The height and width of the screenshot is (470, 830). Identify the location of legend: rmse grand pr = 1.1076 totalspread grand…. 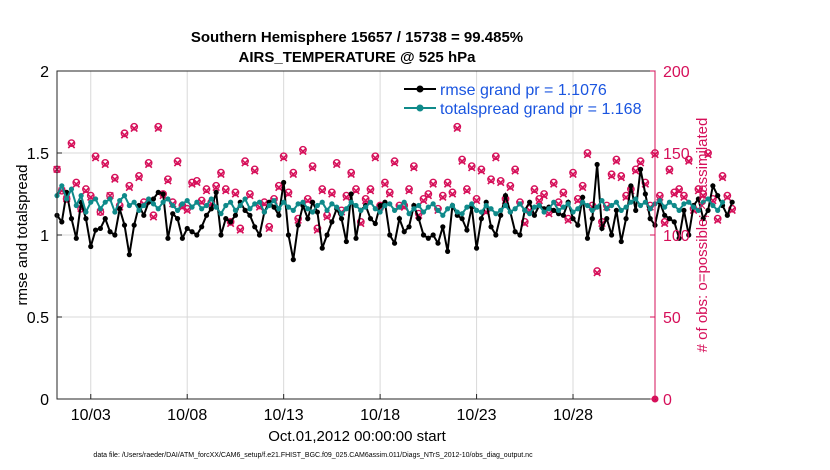
(523, 100).